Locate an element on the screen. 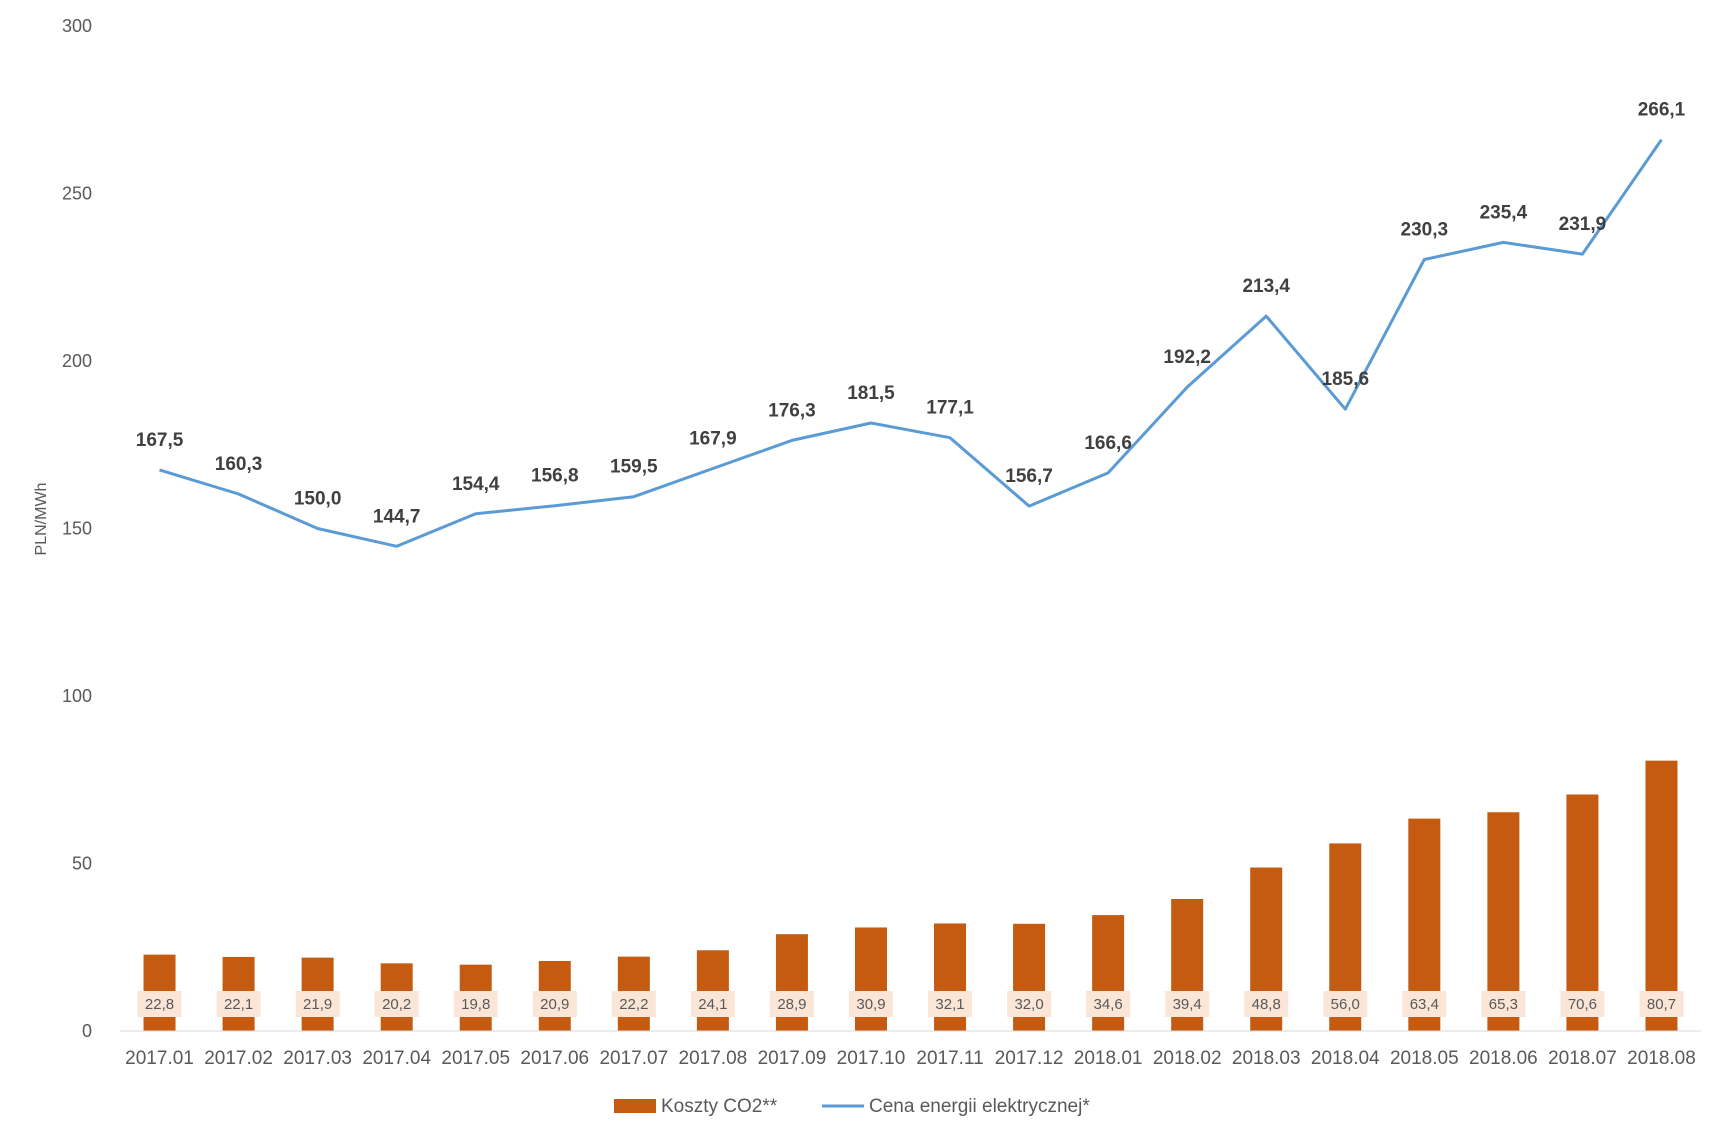  bar-data-label: 22,8 is located at coordinates (159, 1004).